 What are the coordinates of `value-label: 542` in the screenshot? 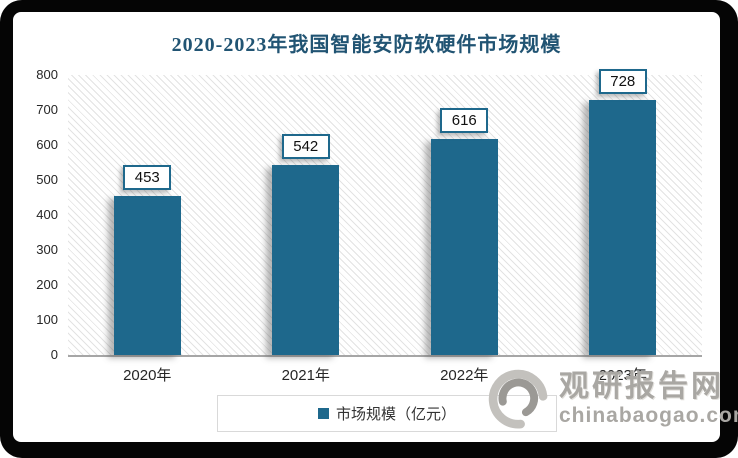 It's located at (305, 147).